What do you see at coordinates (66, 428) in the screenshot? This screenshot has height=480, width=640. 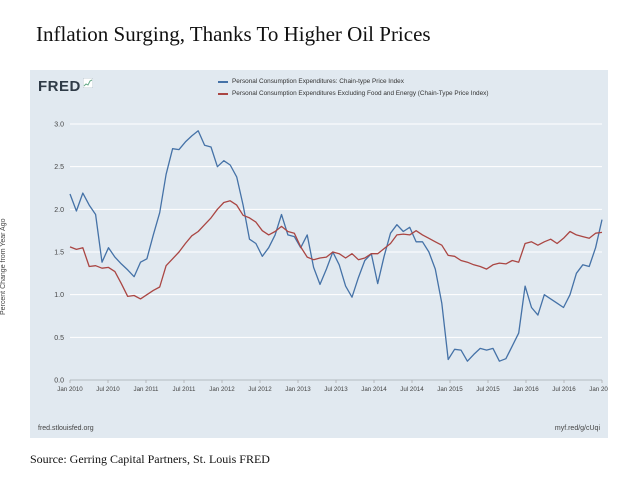 I see `fred-source-url: fred.stlouisfed.org` at bounding box center [66, 428].